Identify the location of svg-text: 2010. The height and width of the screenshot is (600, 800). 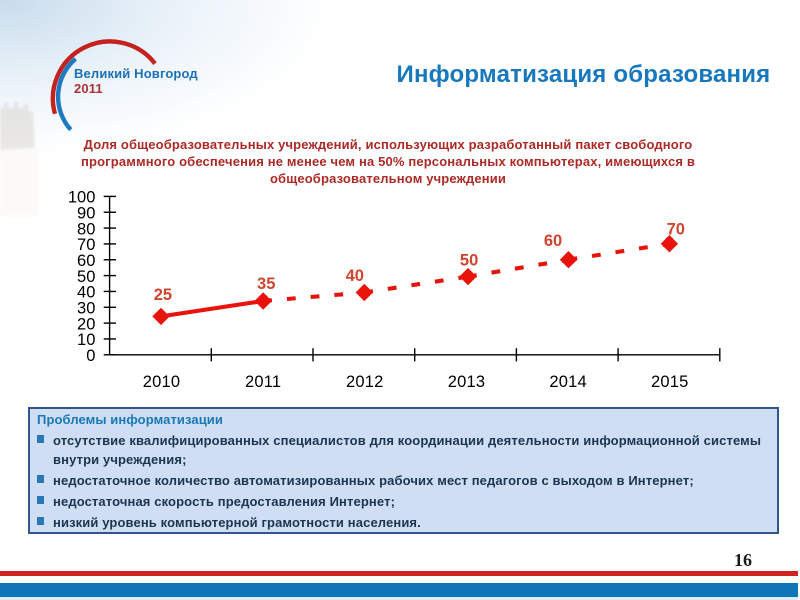
(162, 382).